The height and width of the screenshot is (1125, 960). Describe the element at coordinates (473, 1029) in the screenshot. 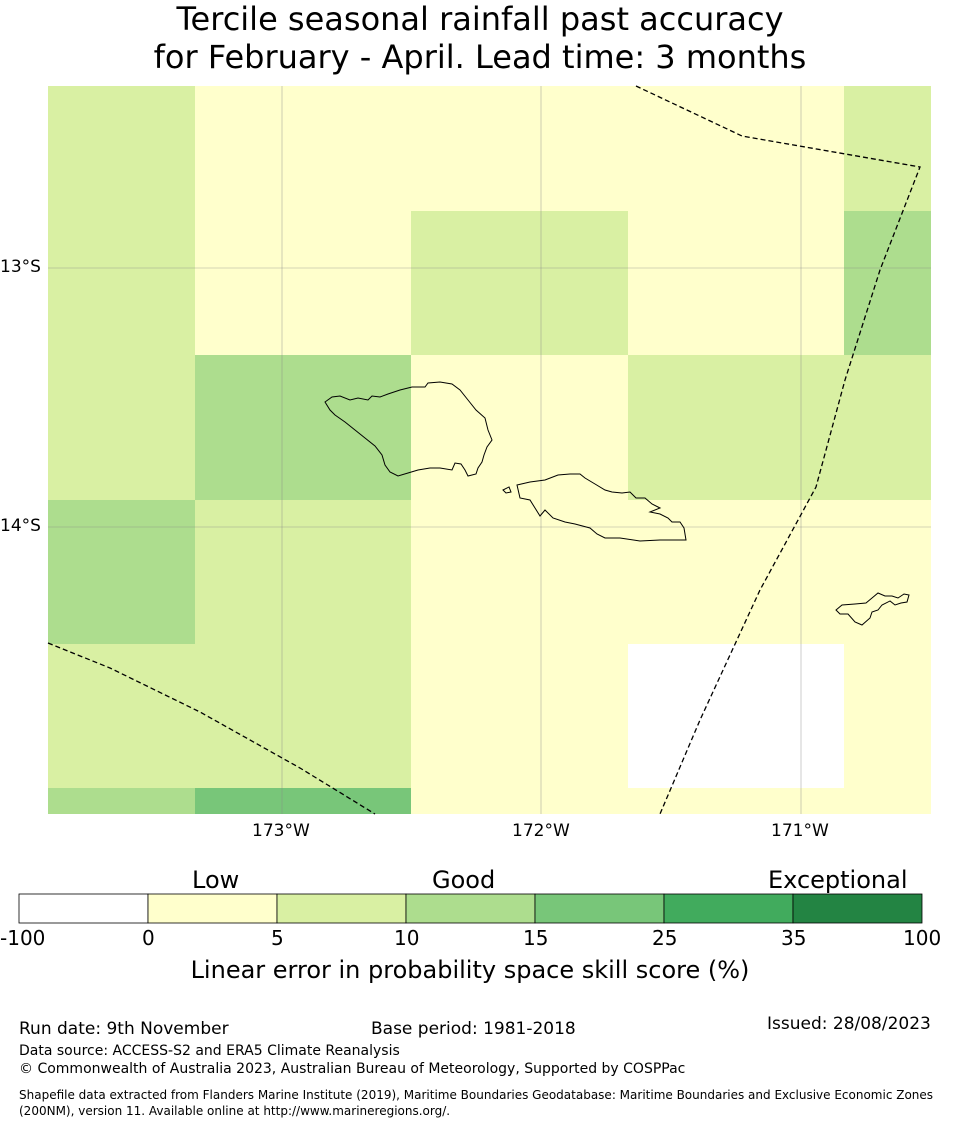

I see `base-period: Base period: 1981-2018` at that location.